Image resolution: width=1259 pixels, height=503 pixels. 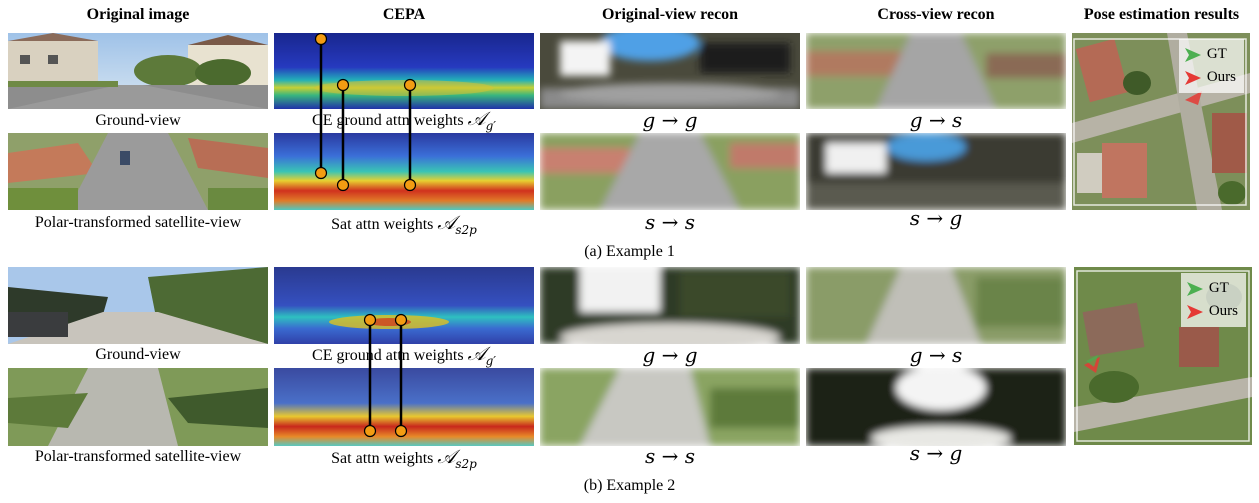 I want to click on sat-attn-text-1: Sat attn weights, so click(x=382, y=224).